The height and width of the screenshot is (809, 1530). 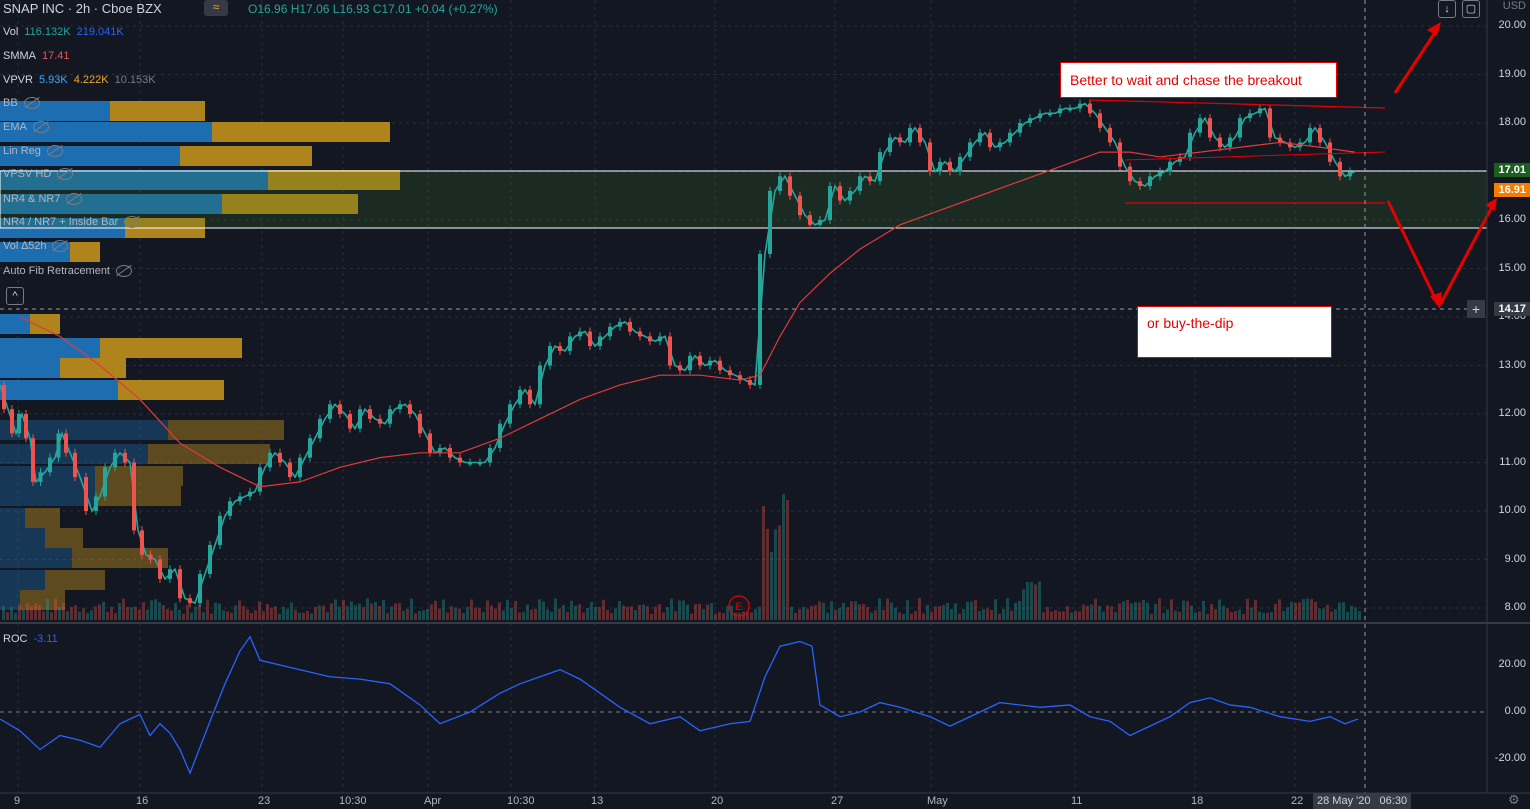 I want to click on price-tick-label: 9.00, so click(x=1515, y=558).